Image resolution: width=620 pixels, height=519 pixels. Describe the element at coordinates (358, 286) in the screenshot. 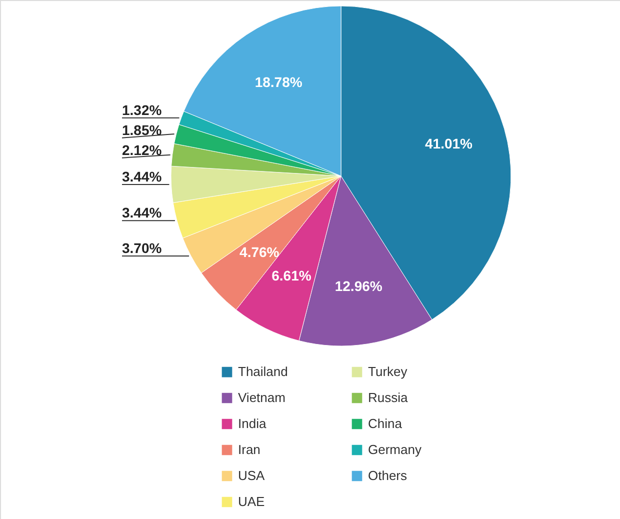

I see `data-label: 12.96%` at that location.